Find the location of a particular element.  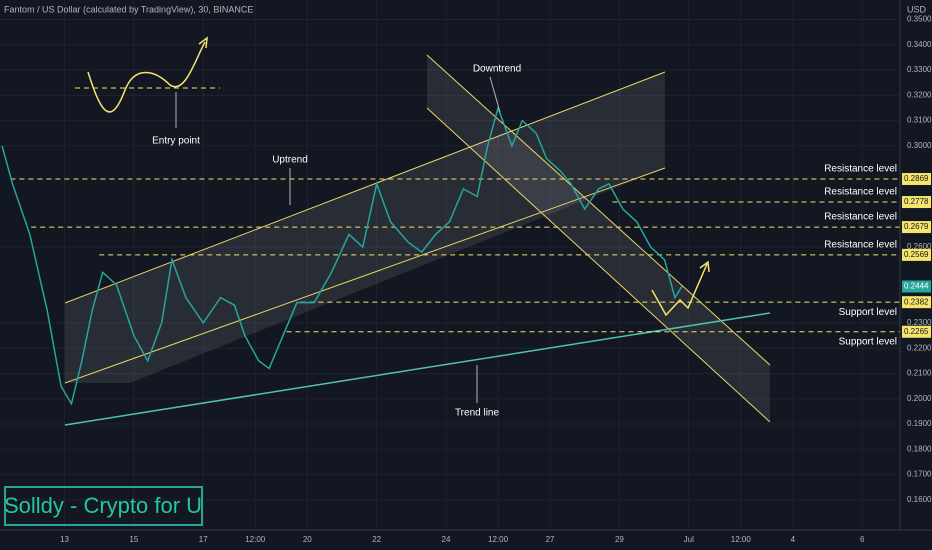

y-tick-label: 0.3100 is located at coordinates (919, 120).